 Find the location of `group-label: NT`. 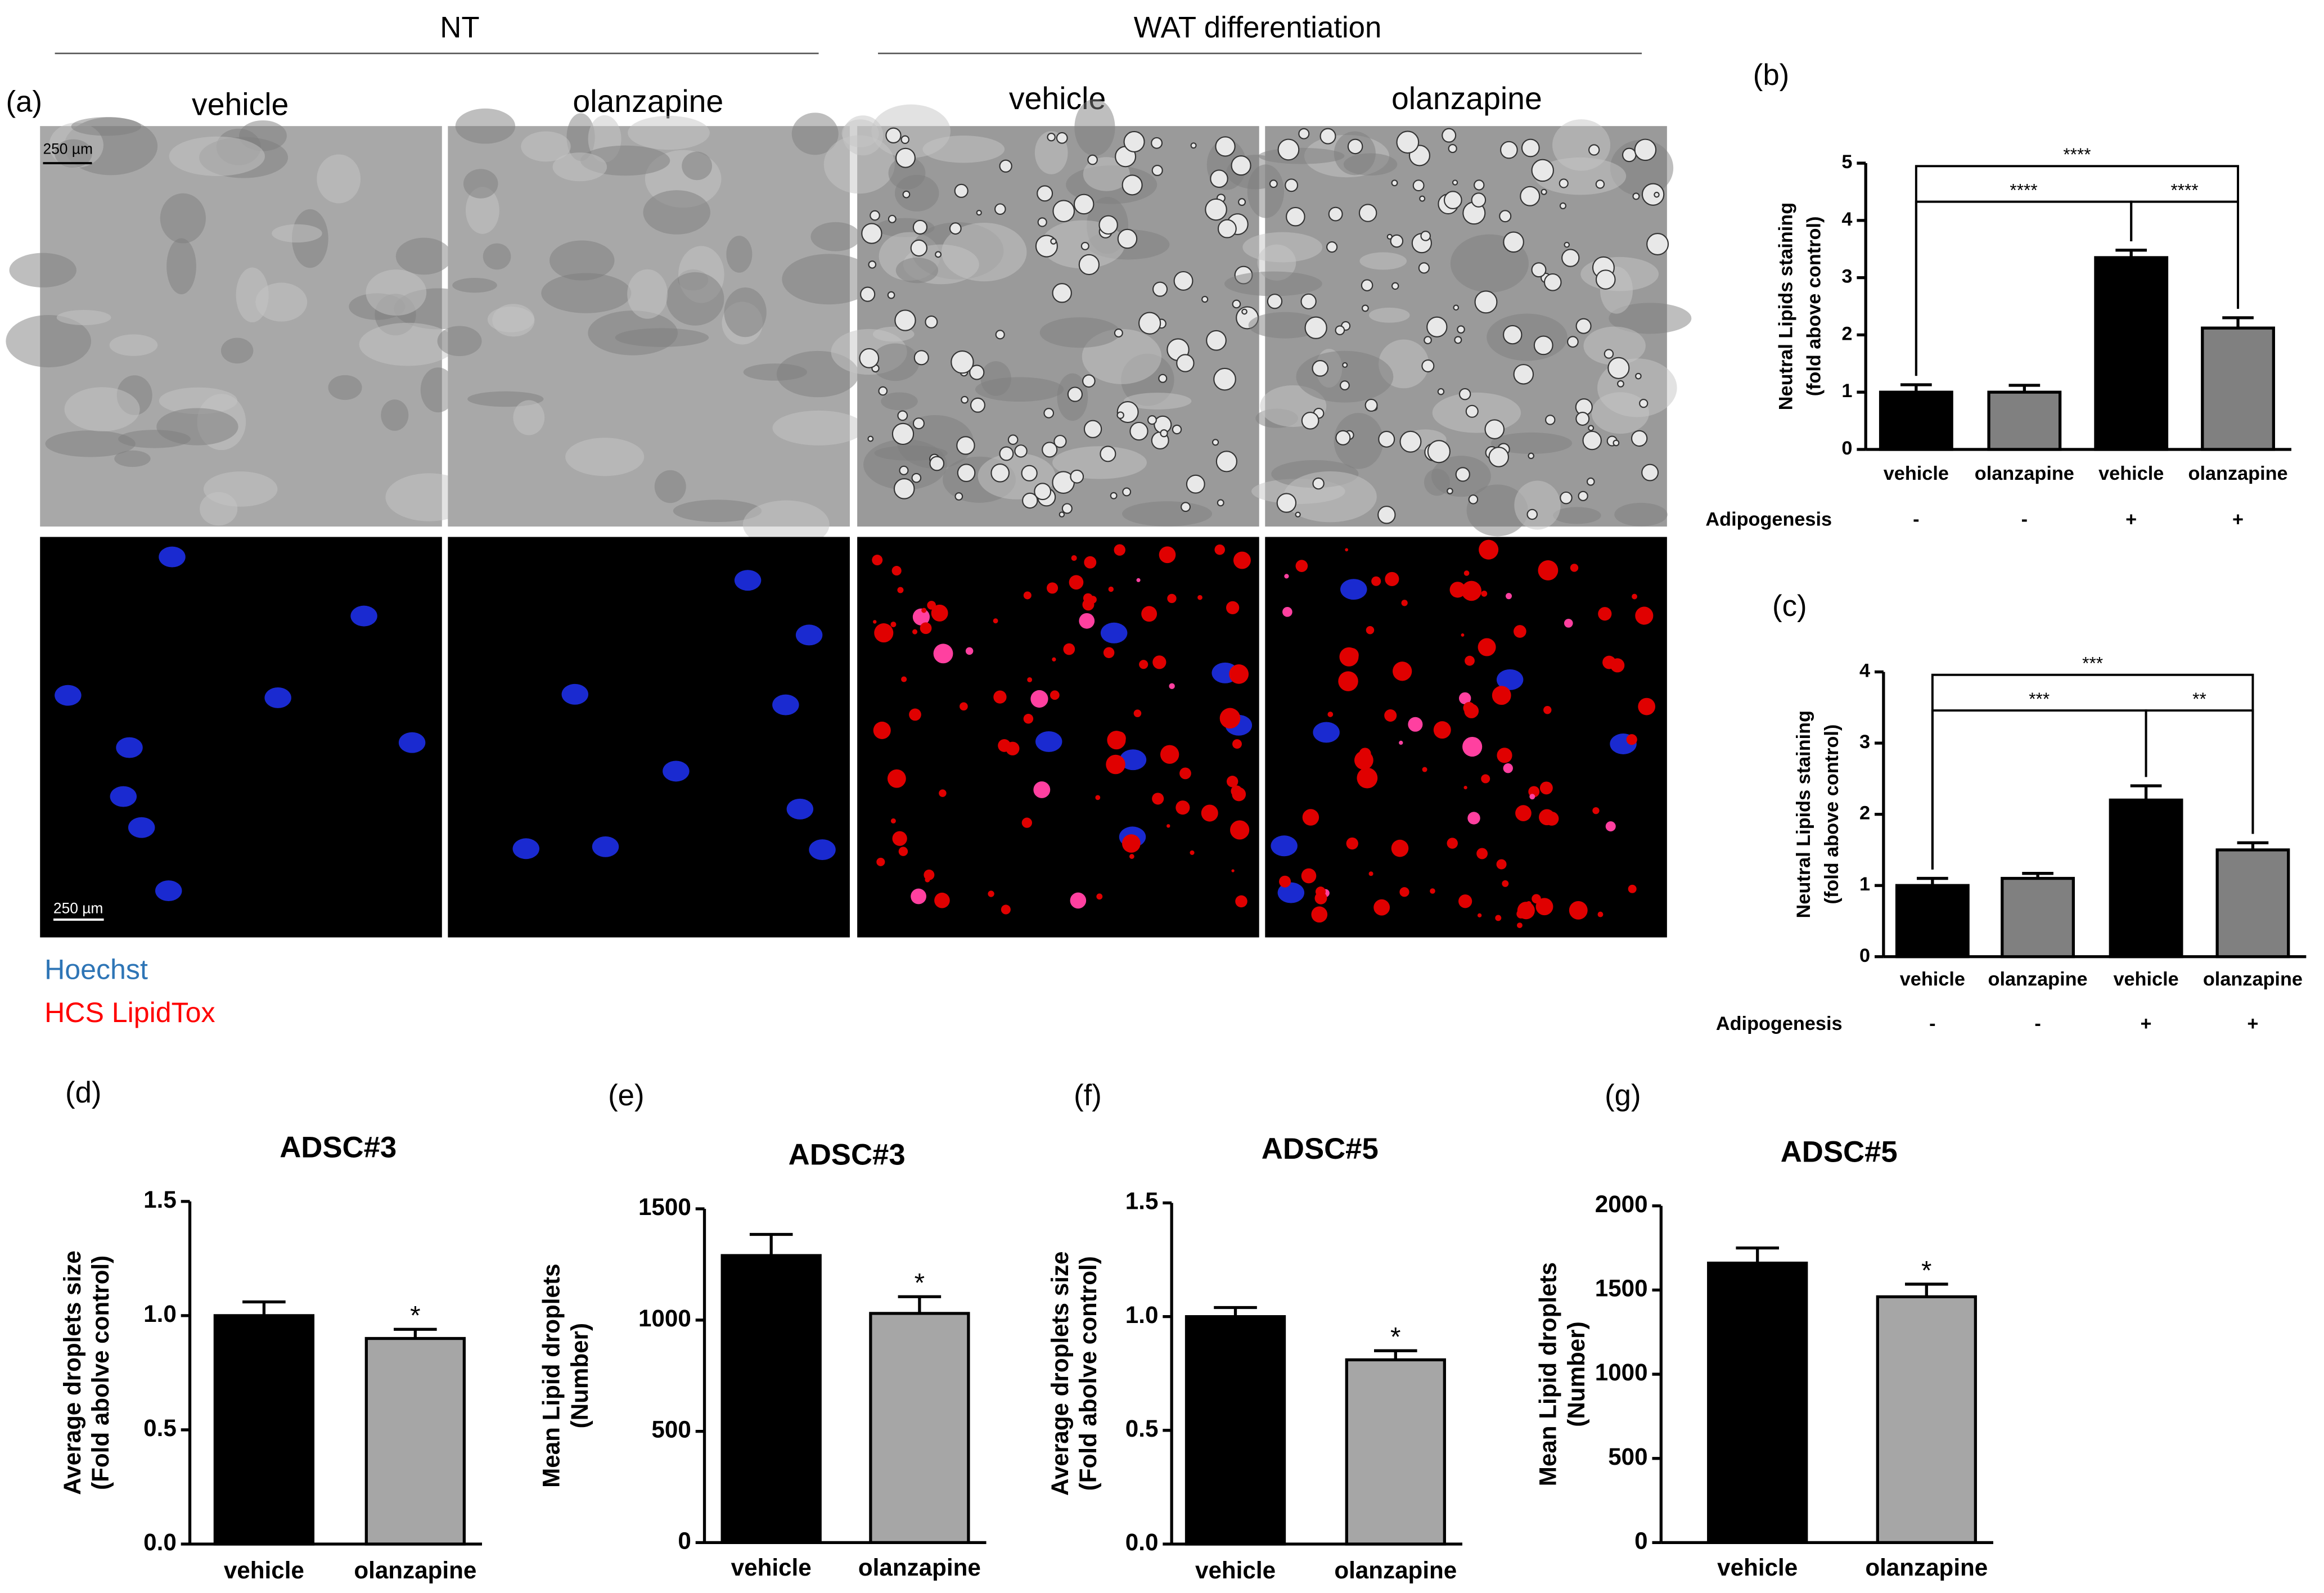

group-label: NT is located at coordinates (459, 27).